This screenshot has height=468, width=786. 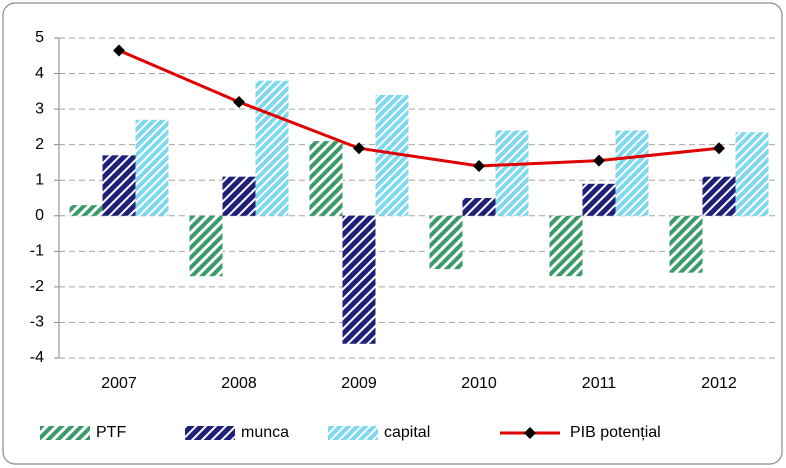 What do you see at coordinates (479, 383) in the screenshot?
I see `x-tick-label: 2010` at bounding box center [479, 383].